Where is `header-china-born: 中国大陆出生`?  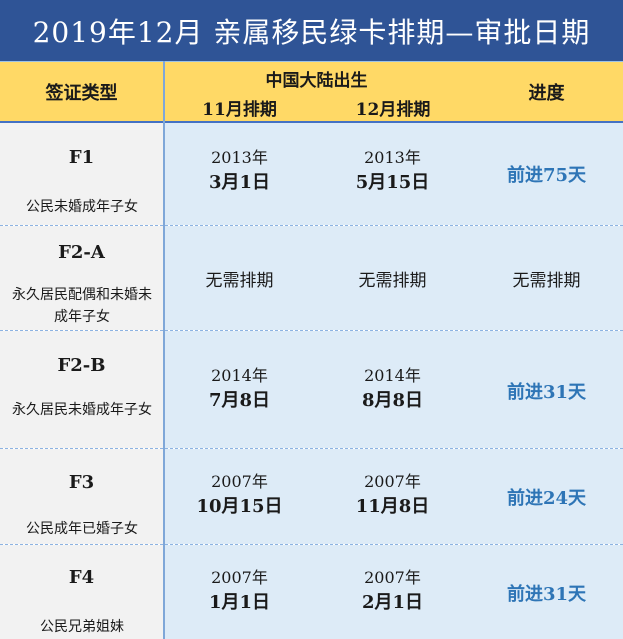 header-china-born: 中国大陆出生 is located at coordinates (316, 81).